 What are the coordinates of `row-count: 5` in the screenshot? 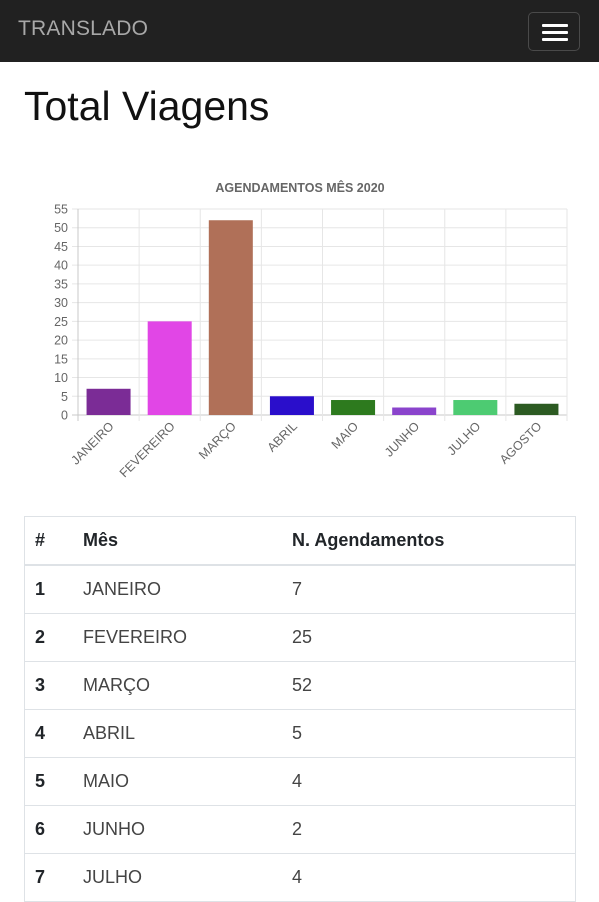 It's located at (428, 733).